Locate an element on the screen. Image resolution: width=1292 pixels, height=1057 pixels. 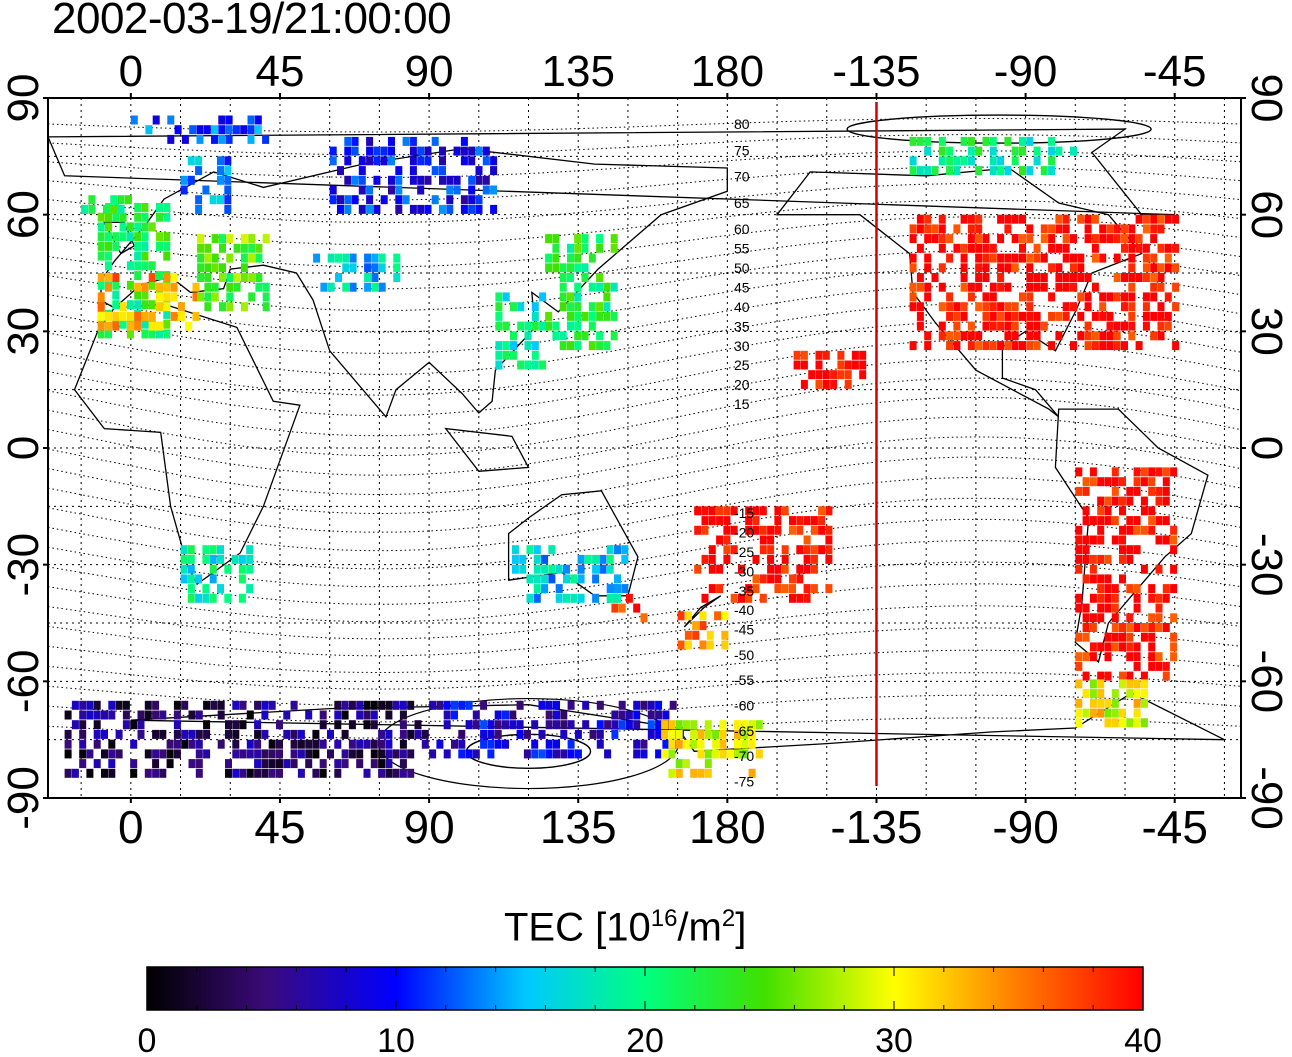
contour-label: 20 is located at coordinates (742, 385).